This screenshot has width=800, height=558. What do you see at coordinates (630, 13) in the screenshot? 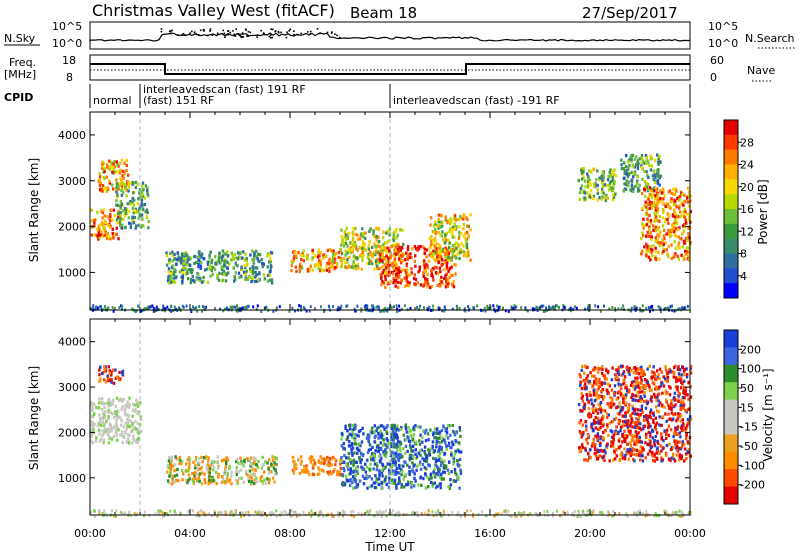
I see `date-label: 27/Sep/2017` at bounding box center [630, 13].